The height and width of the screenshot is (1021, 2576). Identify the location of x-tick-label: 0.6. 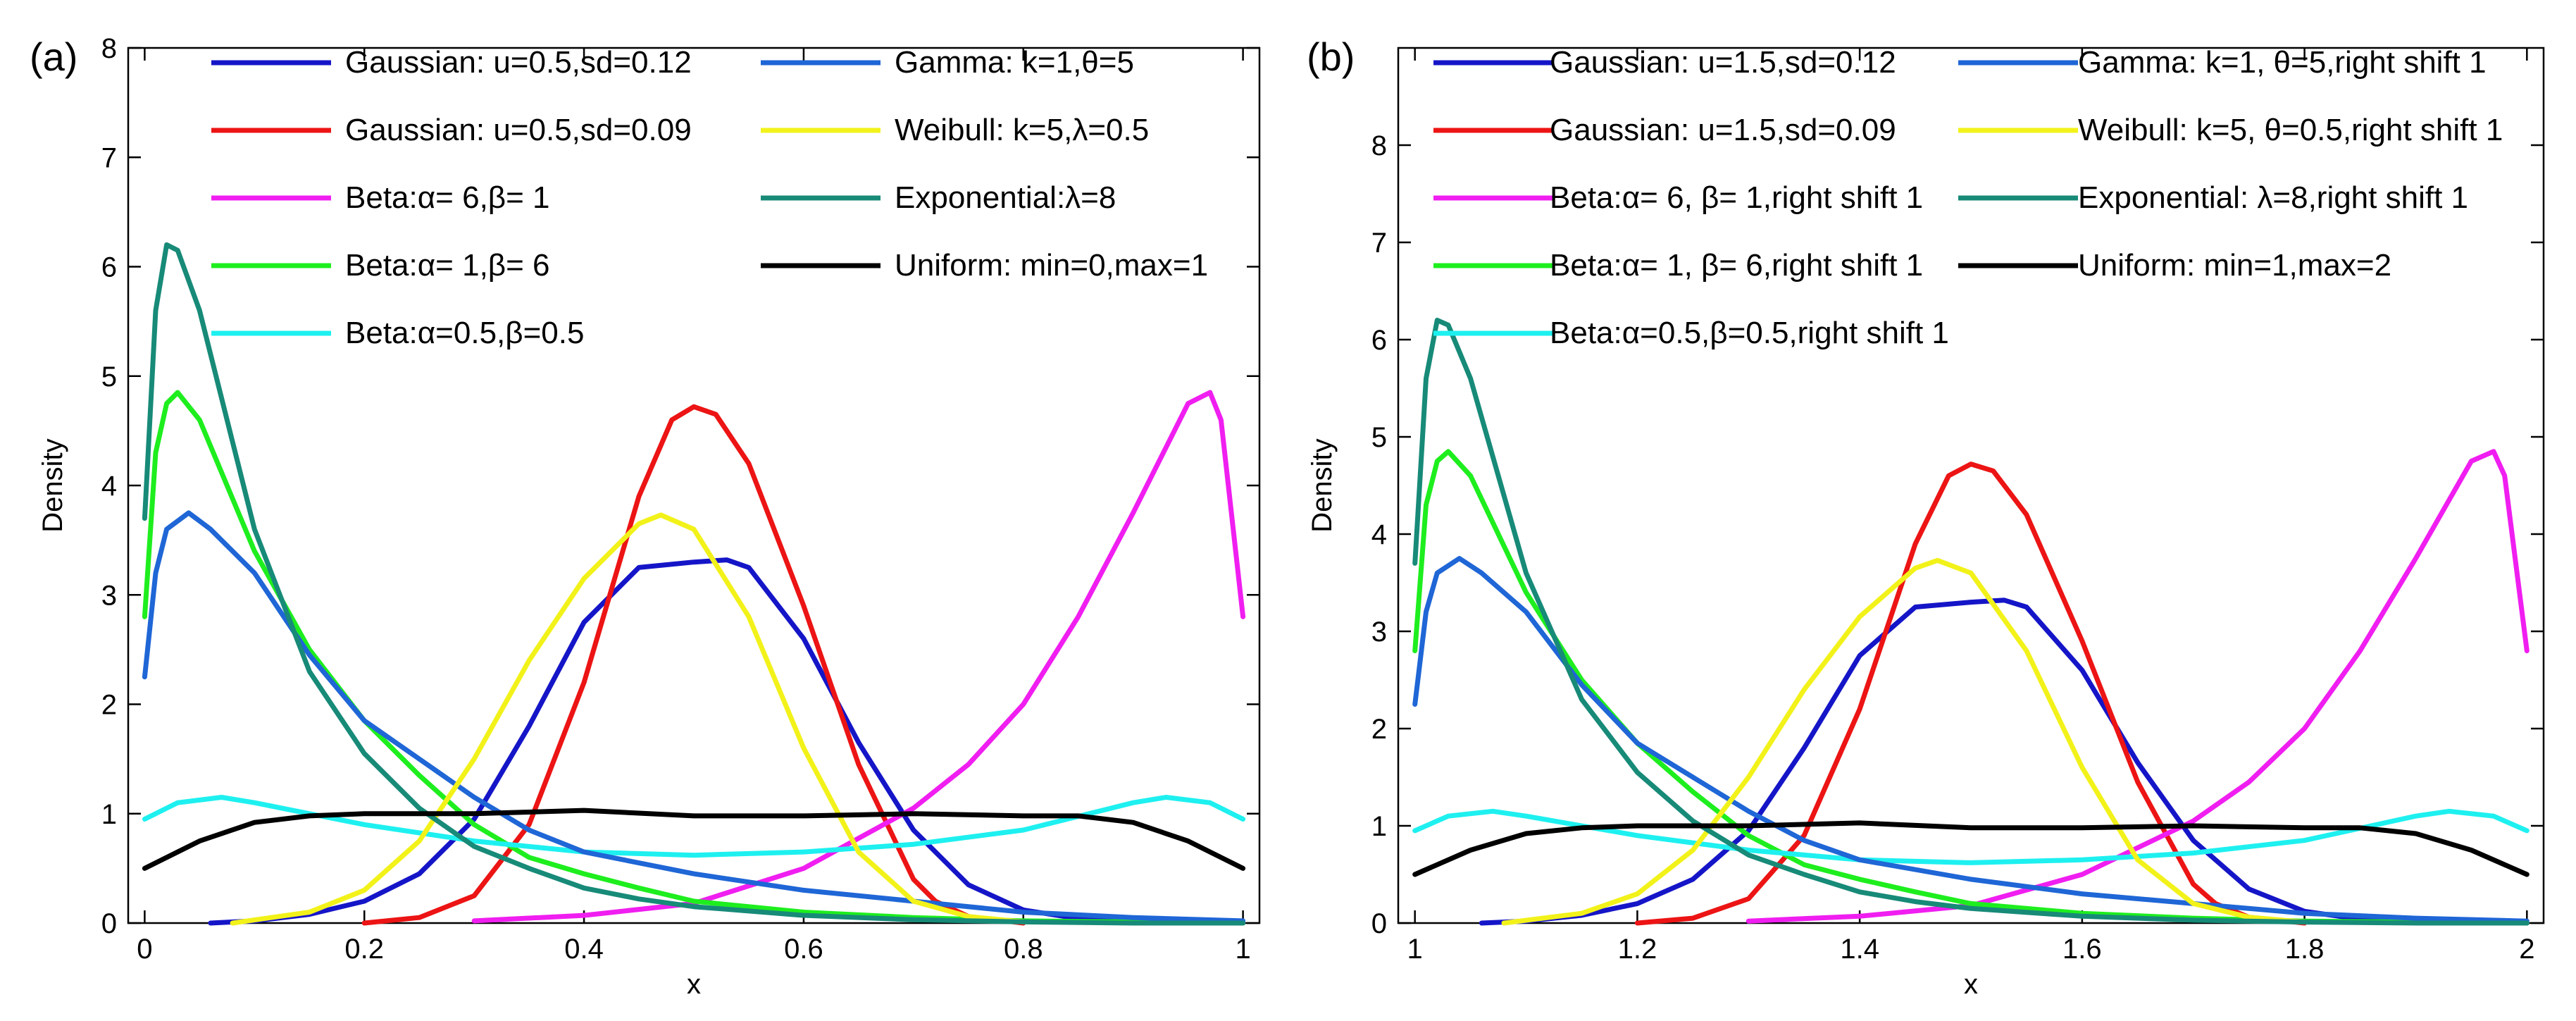
(803, 949).